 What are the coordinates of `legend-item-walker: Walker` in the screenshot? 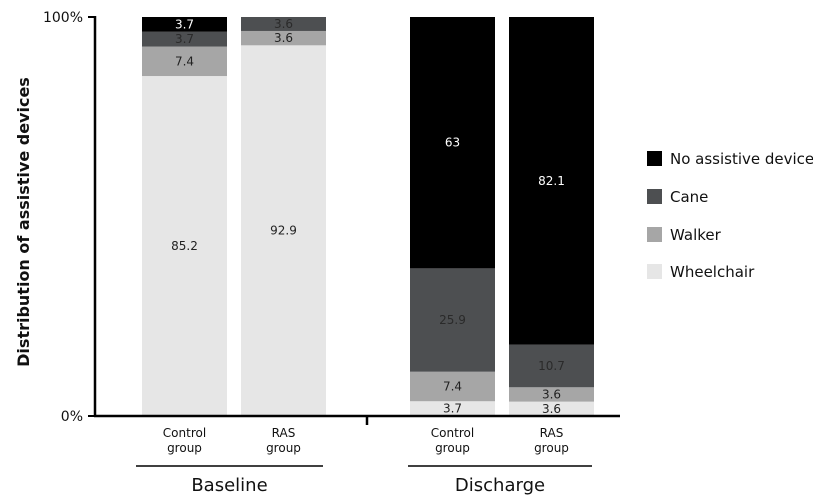 It's located at (684, 235).